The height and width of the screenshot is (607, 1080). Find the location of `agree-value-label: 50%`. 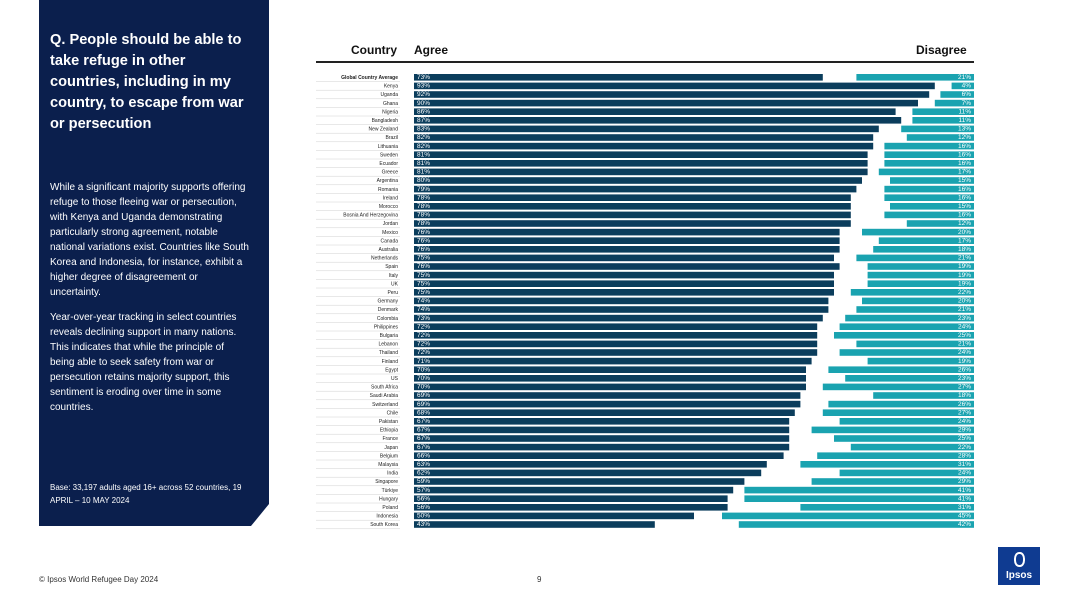

agree-value-label: 50% is located at coordinates (423, 516).